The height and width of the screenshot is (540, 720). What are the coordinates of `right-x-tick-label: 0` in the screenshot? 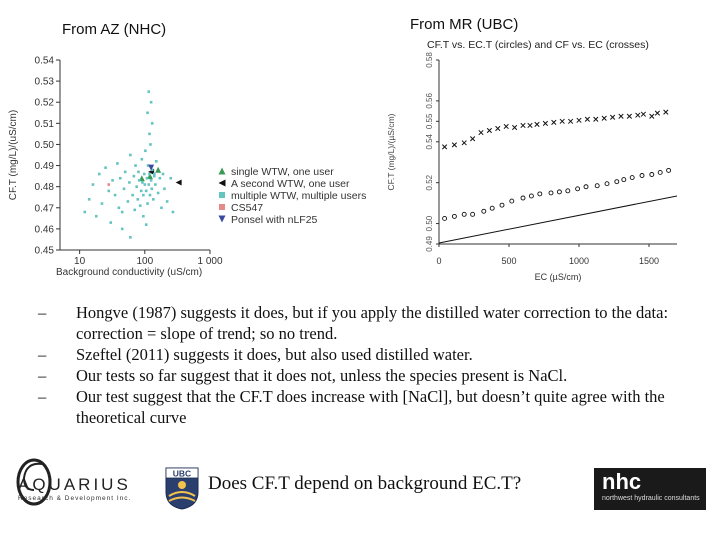 It's located at (438, 261).